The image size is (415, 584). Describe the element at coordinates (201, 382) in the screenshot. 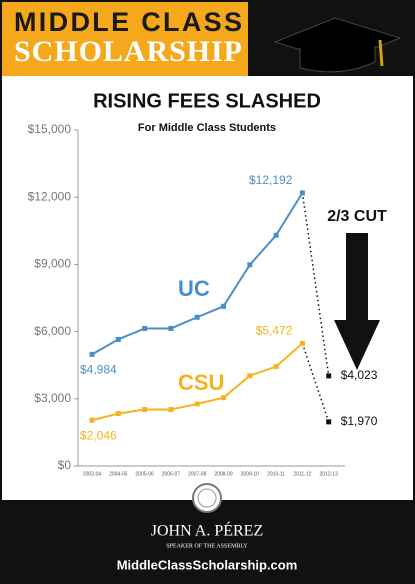

I see `series-name: CSU` at that location.